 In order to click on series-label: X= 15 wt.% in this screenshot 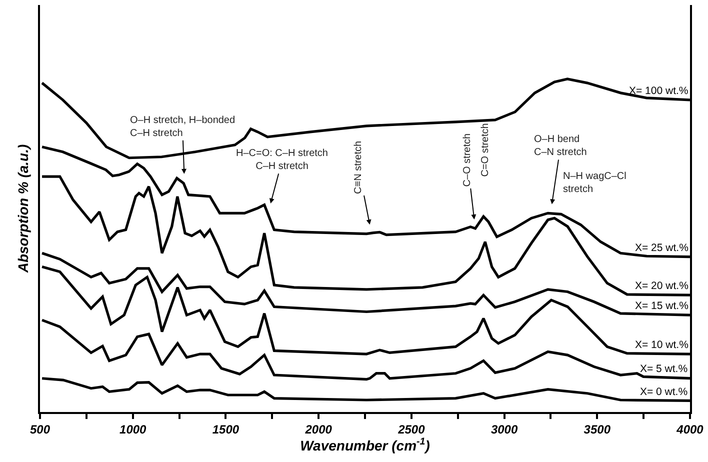, I will do `click(661, 306)`.